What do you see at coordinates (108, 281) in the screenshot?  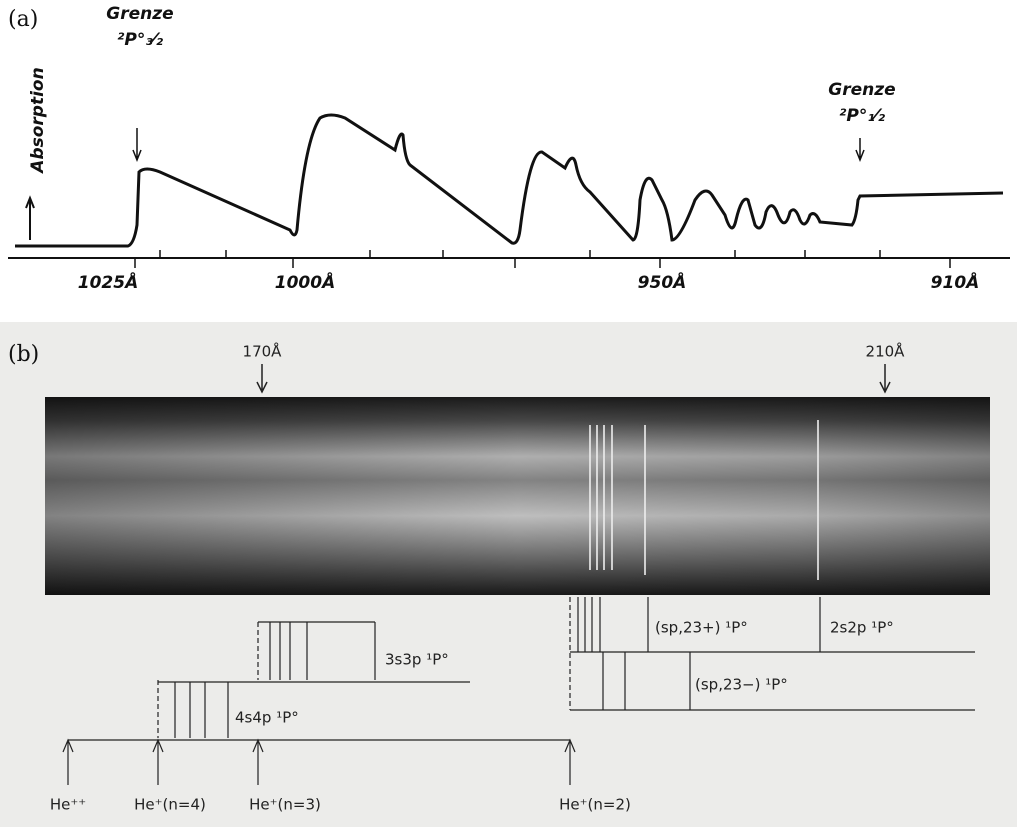 I see `axis-label: 1025Å` at bounding box center [108, 281].